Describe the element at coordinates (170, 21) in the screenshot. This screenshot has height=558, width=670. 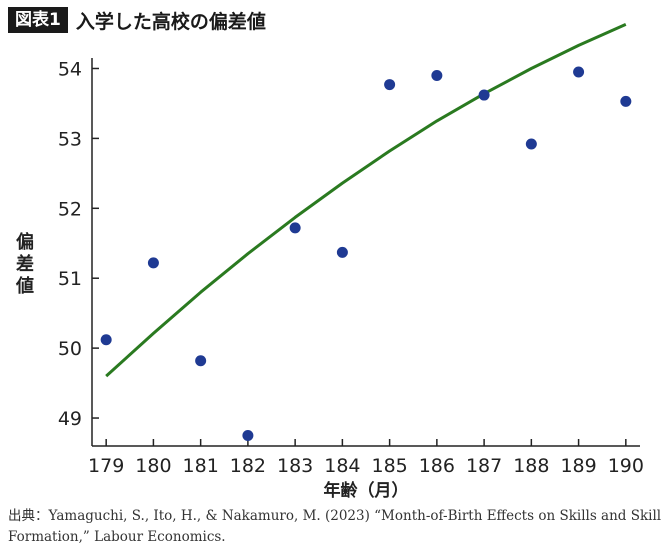
I see `chart-title: 入学した高校の偏差値` at that location.